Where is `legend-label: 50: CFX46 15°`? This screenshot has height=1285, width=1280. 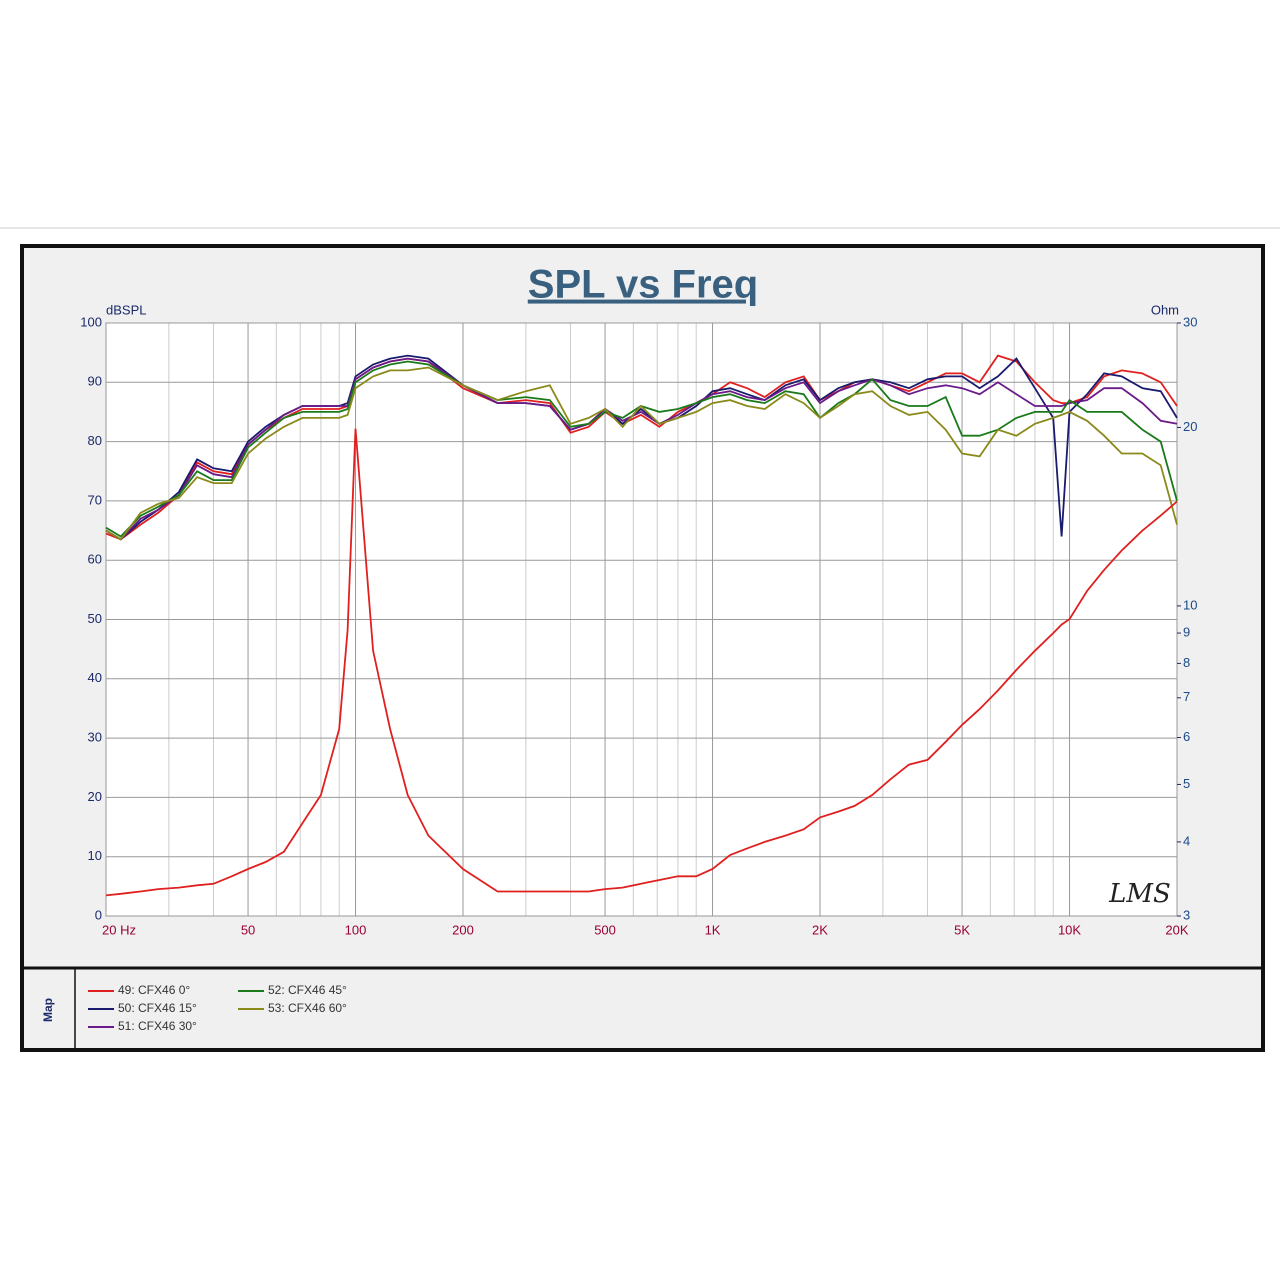
legend-label: 50: CFX46 15° is located at coordinates (157, 1008).